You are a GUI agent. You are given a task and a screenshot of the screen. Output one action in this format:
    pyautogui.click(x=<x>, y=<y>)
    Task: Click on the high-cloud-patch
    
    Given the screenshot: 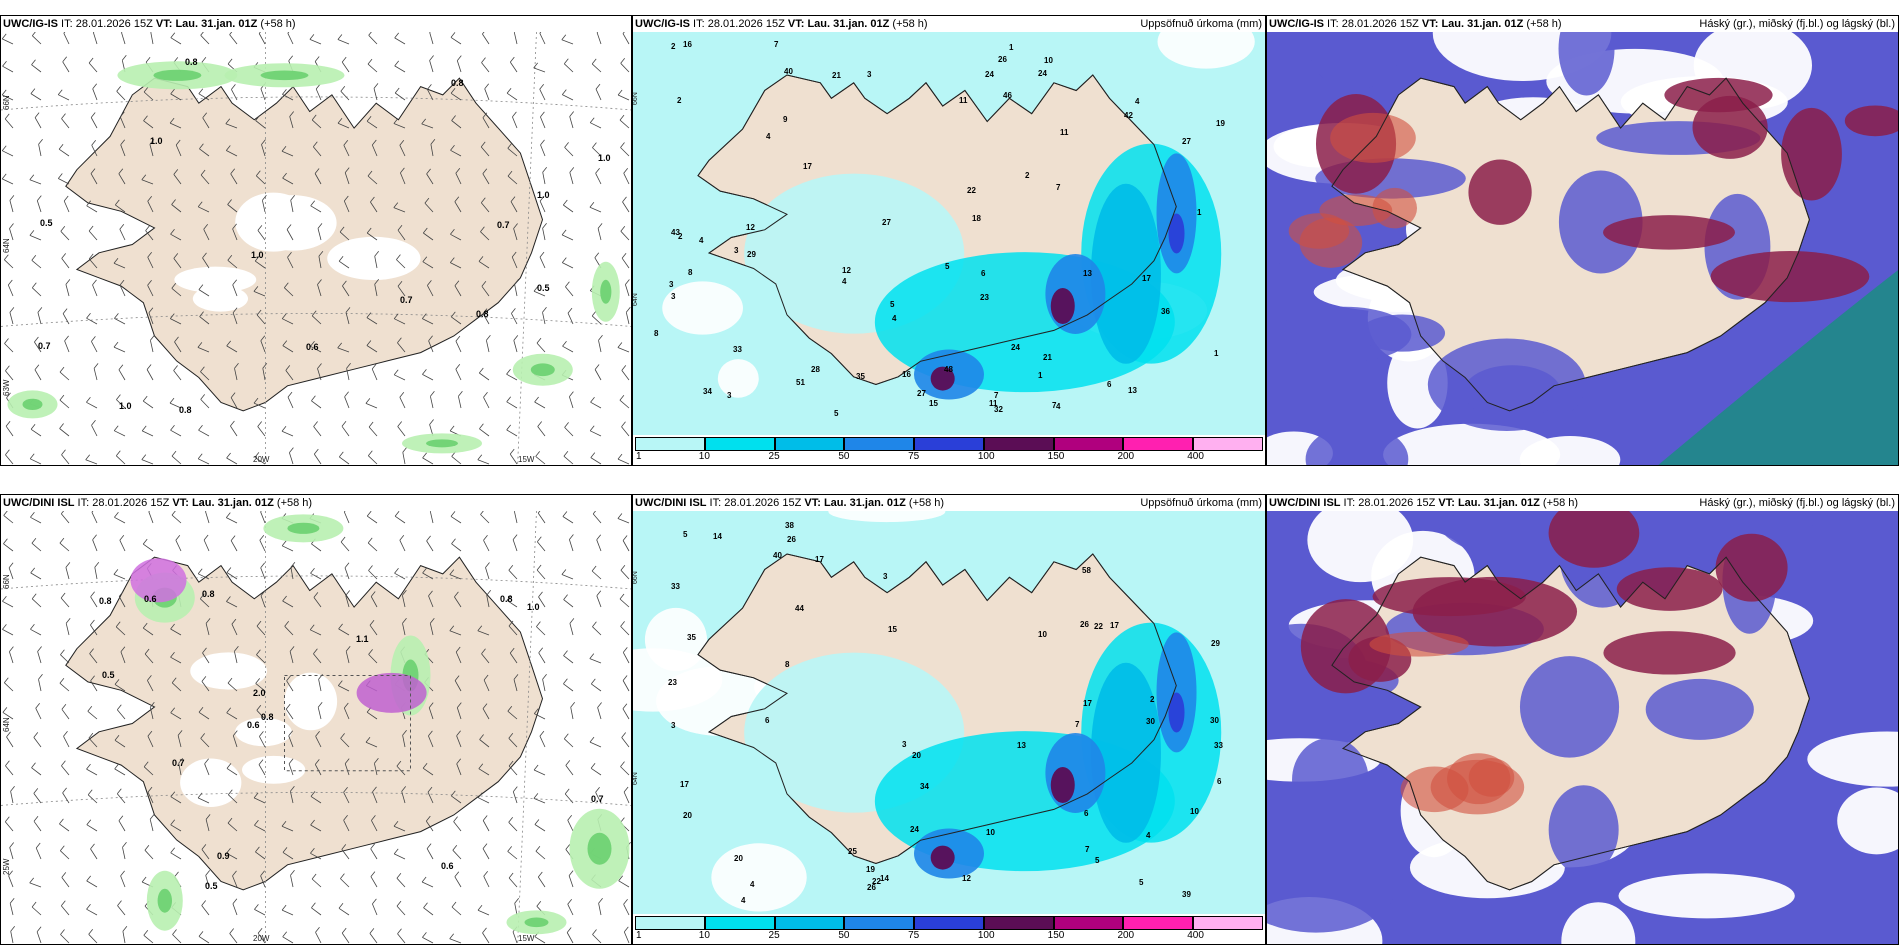 What is the action you would take?
    pyautogui.click(x=1419, y=644)
    